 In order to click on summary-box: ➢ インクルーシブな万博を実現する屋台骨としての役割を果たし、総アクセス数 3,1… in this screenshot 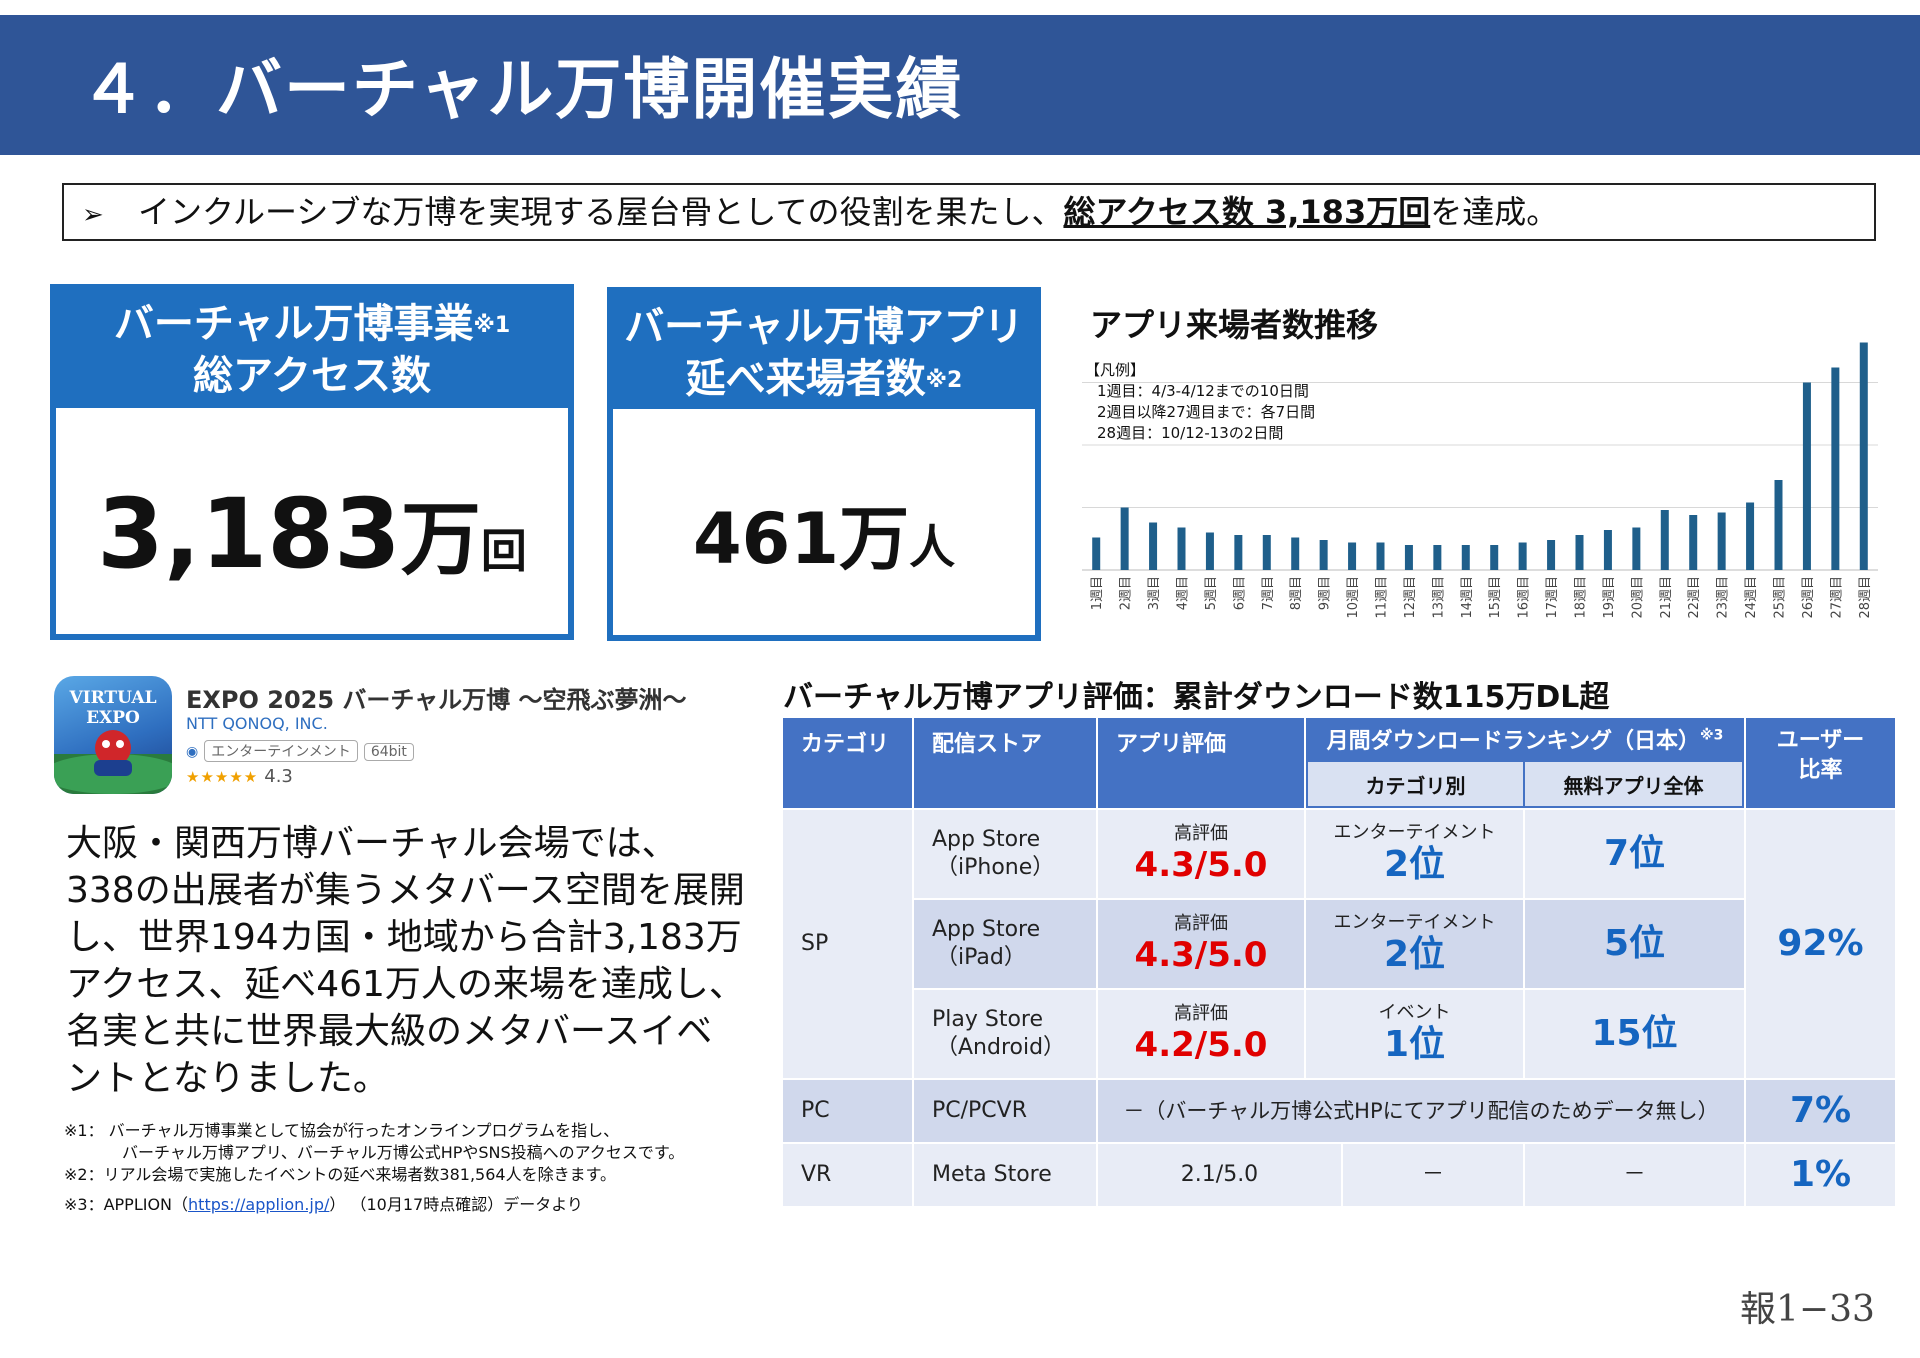, I will do `click(969, 212)`.